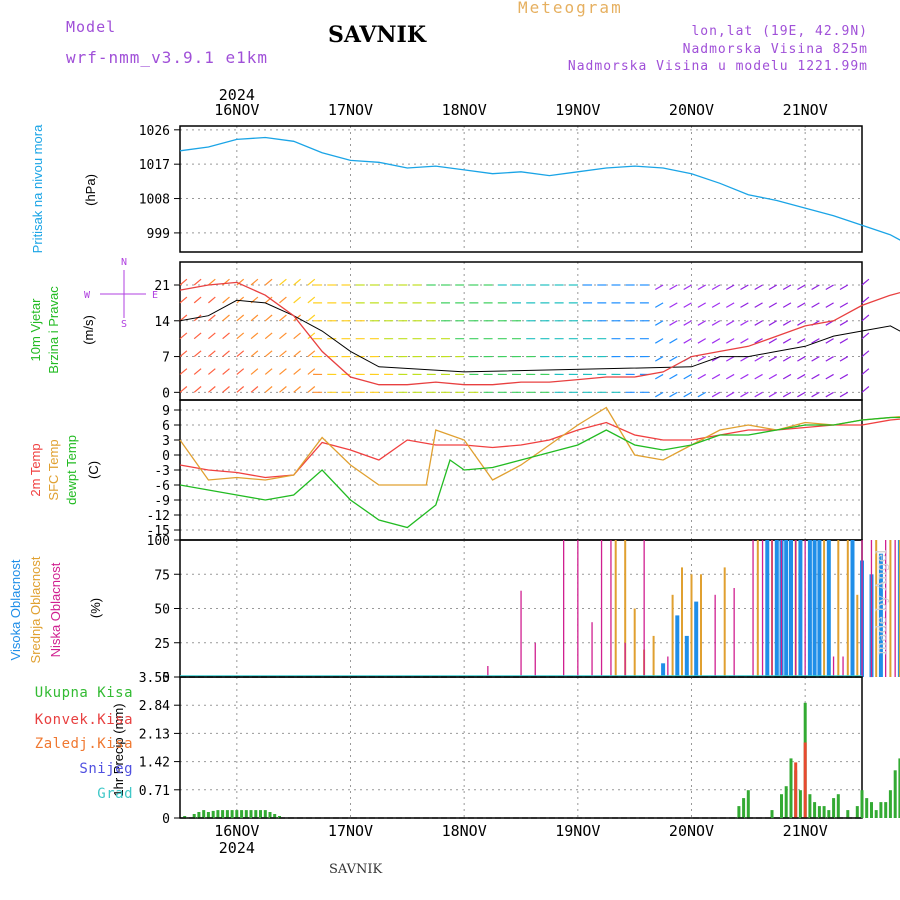 The height and width of the screenshot is (900, 900). What do you see at coordinates (87, 295) in the screenshot?
I see `wind-compass-w: W` at bounding box center [87, 295].